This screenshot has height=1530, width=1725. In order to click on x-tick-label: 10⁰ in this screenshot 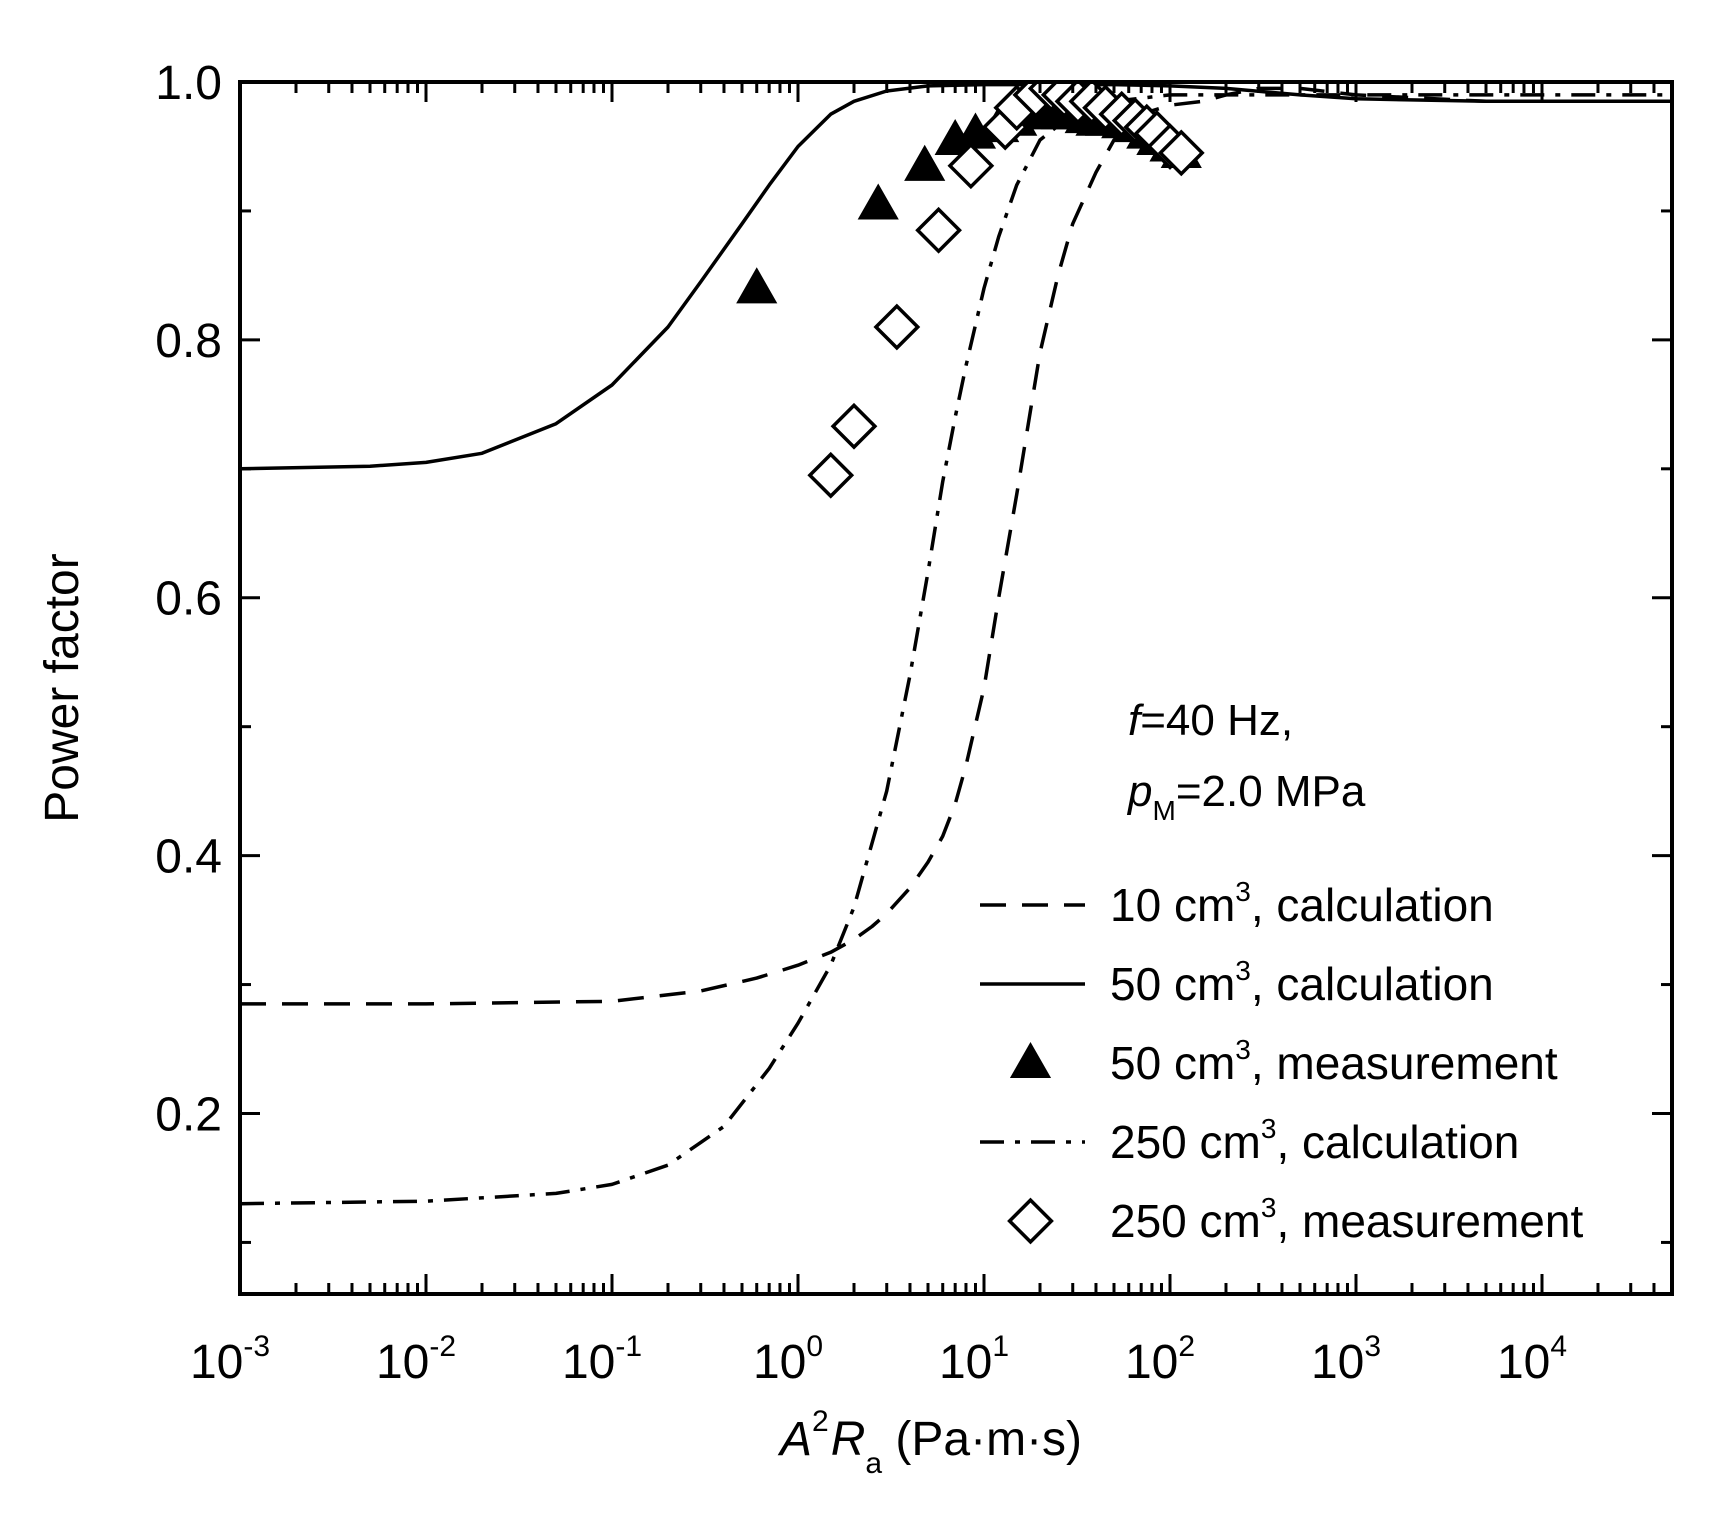, I will do `click(788, 1359)`.